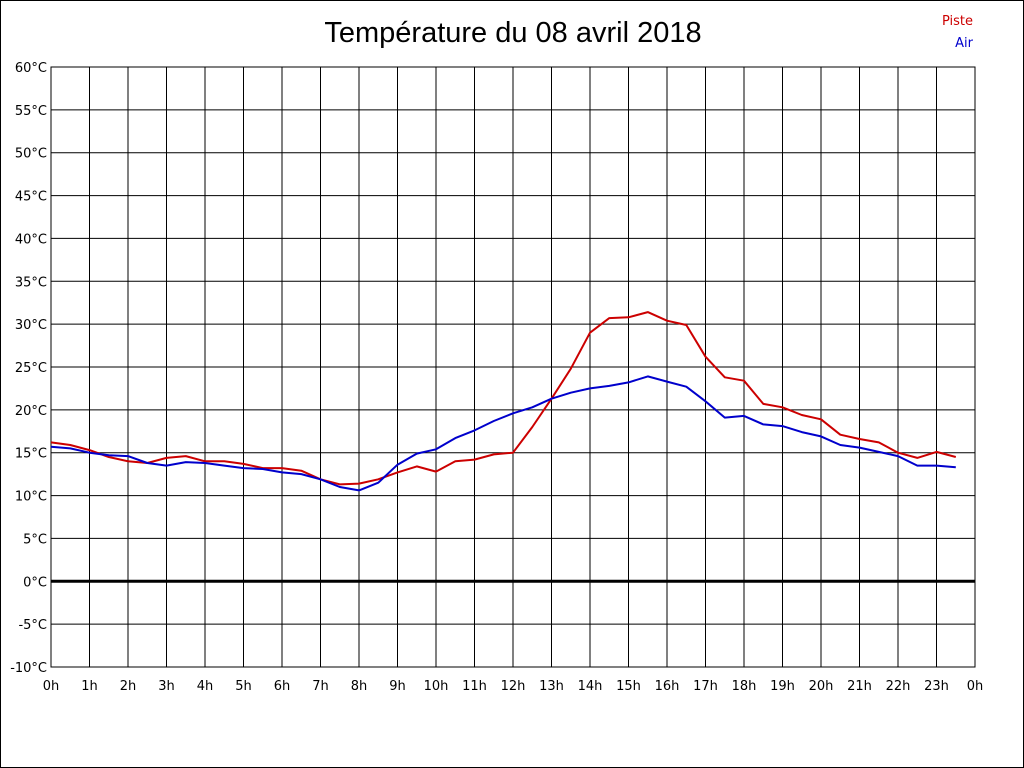  What do you see at coordinates (859, 686) in the screenshot?
I see `x-tick-label: 21h` at bounding box center [859, 686].